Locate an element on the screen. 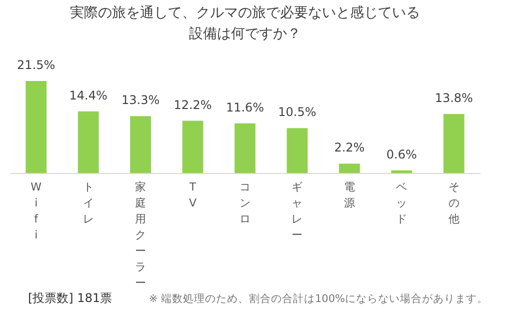 The height and width of the screenshot is (323, 510). x-tick-label: コンロ is located at coordinates (245, 203).